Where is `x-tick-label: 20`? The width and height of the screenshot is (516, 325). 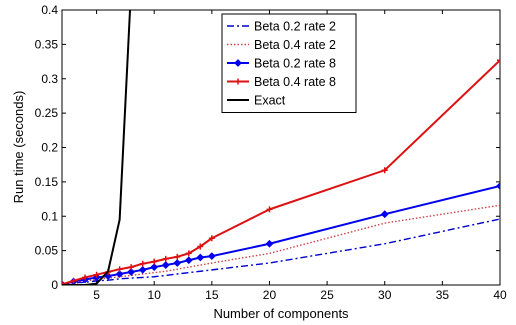 x-tick-label: 20 is located at coordinates (270, 295).